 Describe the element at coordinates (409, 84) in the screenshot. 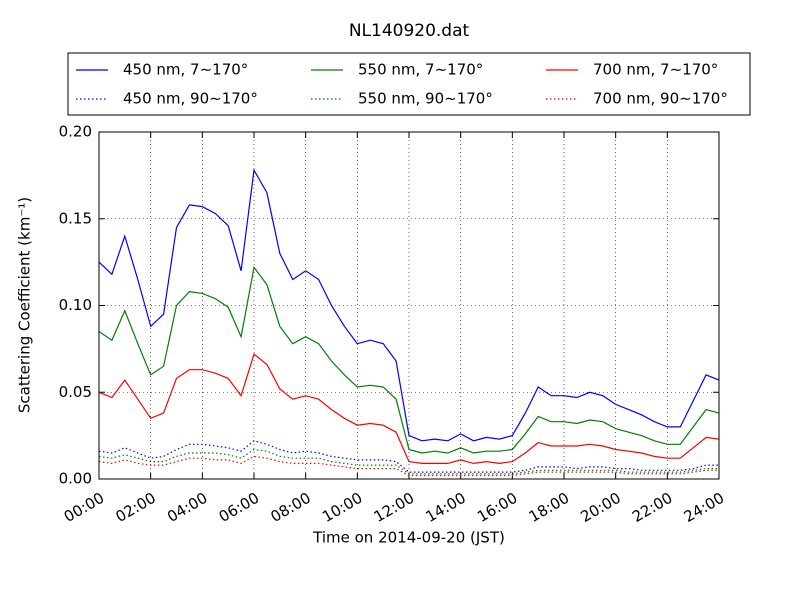

I see `legend-box` at that location.